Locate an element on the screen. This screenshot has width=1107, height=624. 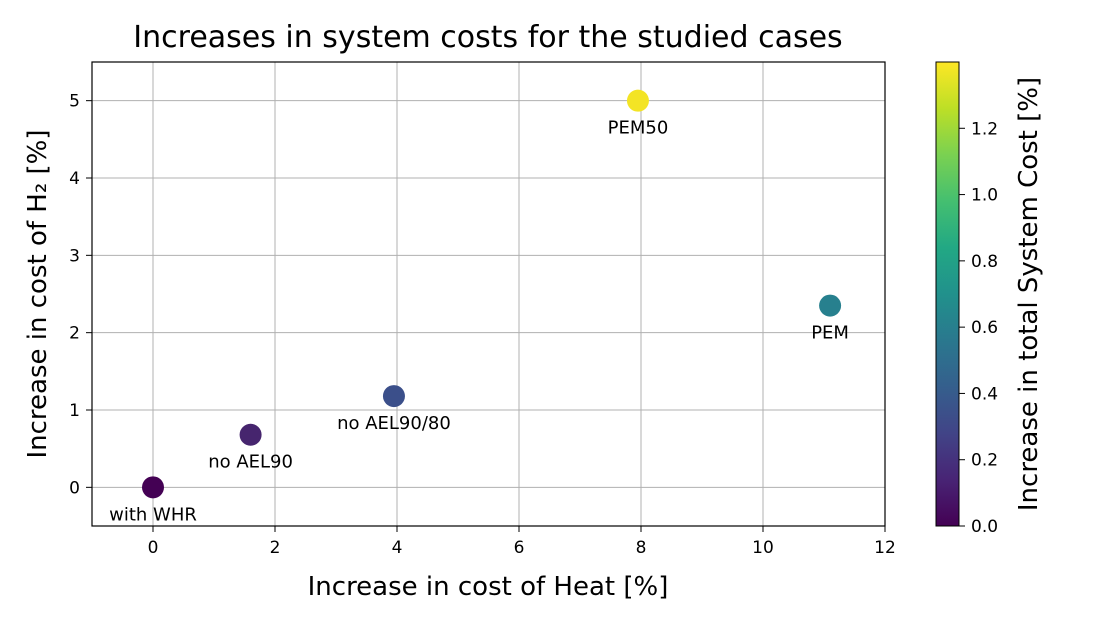
colorbar-title: Increase in total System Cost [%] is located at coordinates (1029, 294).